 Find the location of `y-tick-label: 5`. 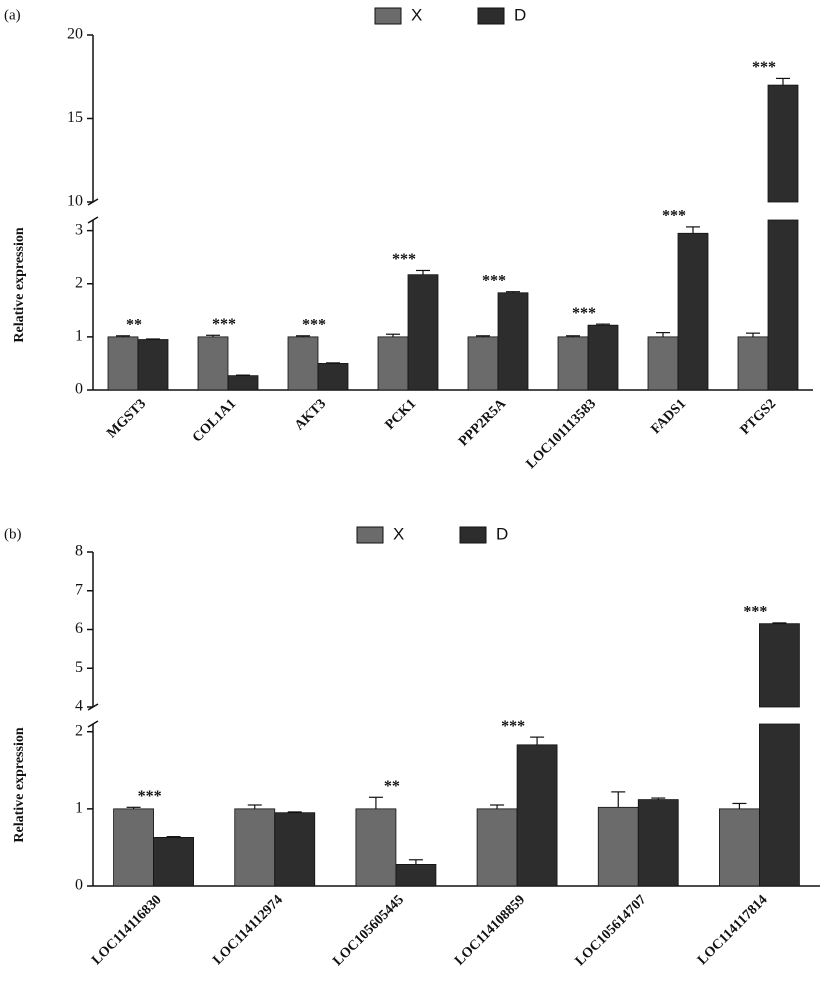

y-tick-label: 5 is located at coordinates (79, 667).